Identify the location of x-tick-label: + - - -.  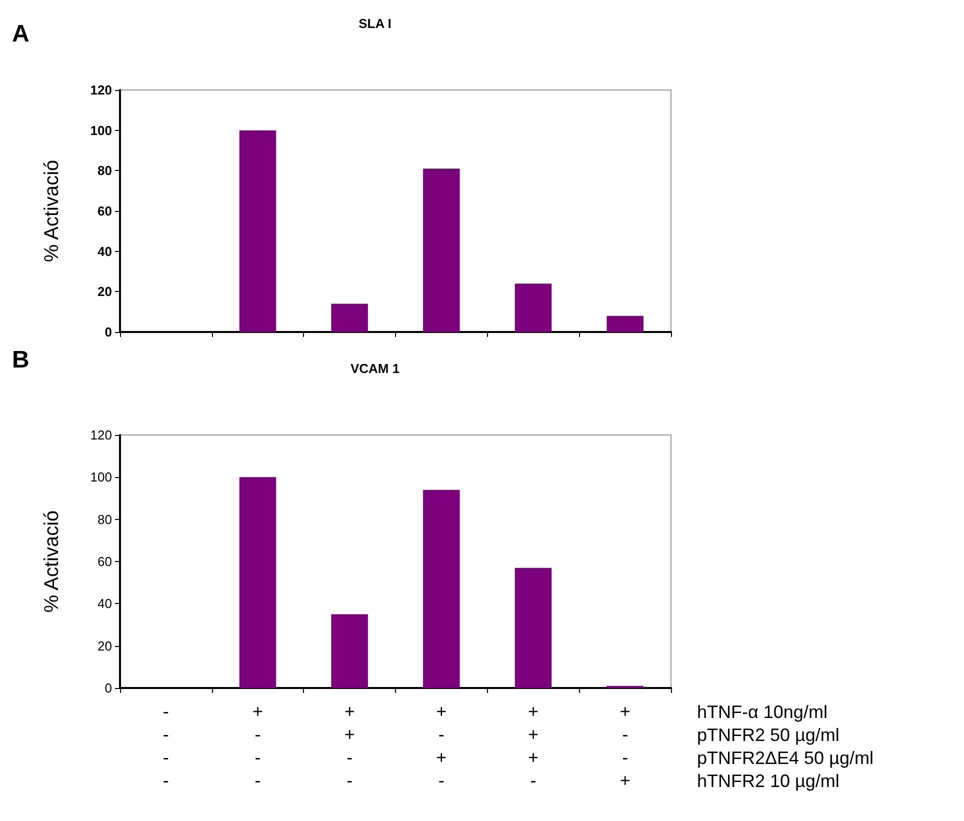
(258, 746).